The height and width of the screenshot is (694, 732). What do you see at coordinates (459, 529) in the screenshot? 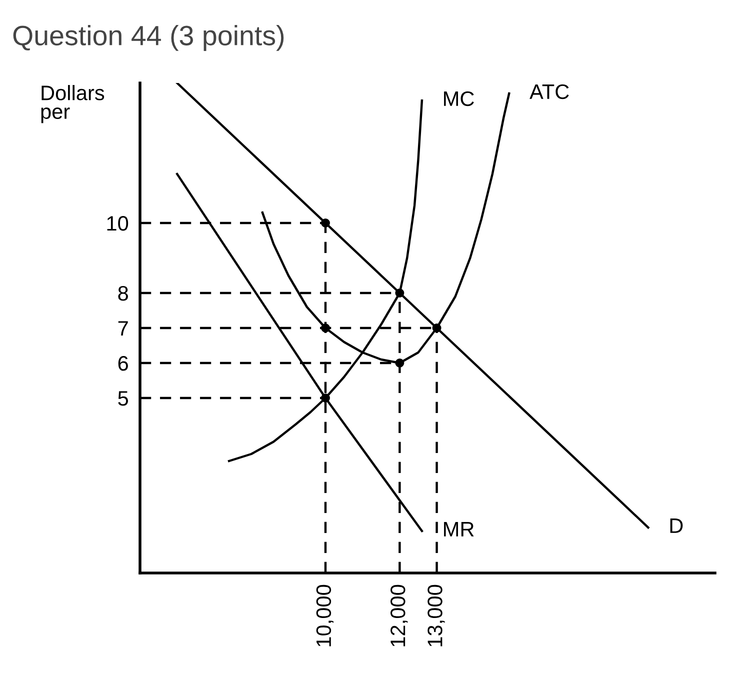
I see `series-label: MR` at bounding box center [459, 529].